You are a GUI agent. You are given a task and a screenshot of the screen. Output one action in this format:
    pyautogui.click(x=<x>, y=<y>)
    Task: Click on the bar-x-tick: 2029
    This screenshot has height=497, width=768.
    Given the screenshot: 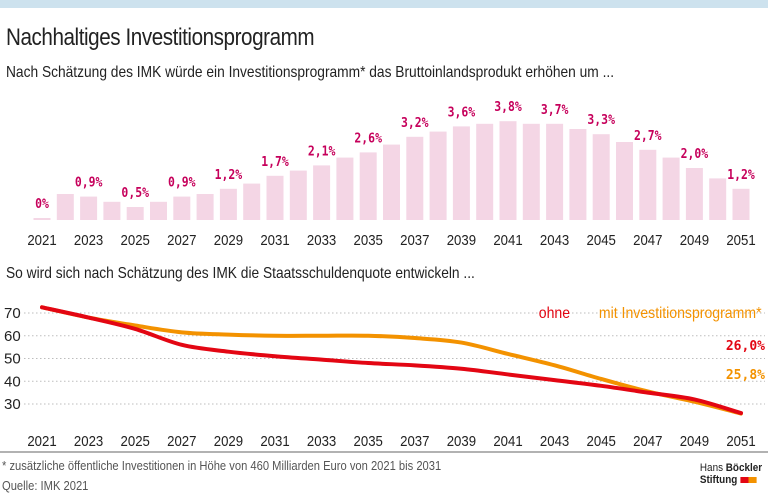 What is the action you would take?
    pyautogui.click(x=228, y=239)
    